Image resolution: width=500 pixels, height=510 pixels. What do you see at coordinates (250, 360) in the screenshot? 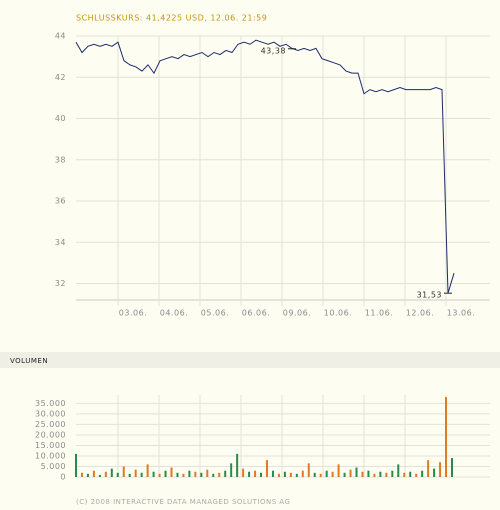
I see `volume-header-band` at bounding box center [250, 360].